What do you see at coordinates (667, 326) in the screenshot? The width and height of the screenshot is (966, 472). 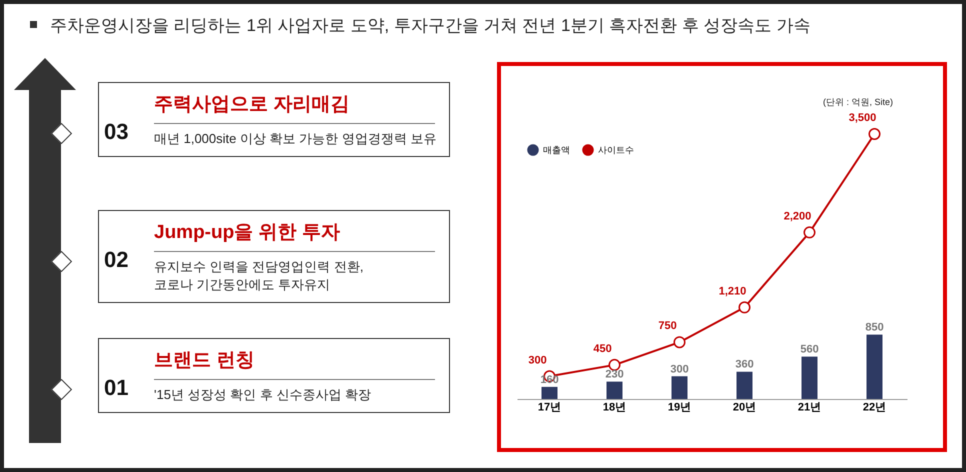 I see `data-label: 750` at bounding box center [667, 326].